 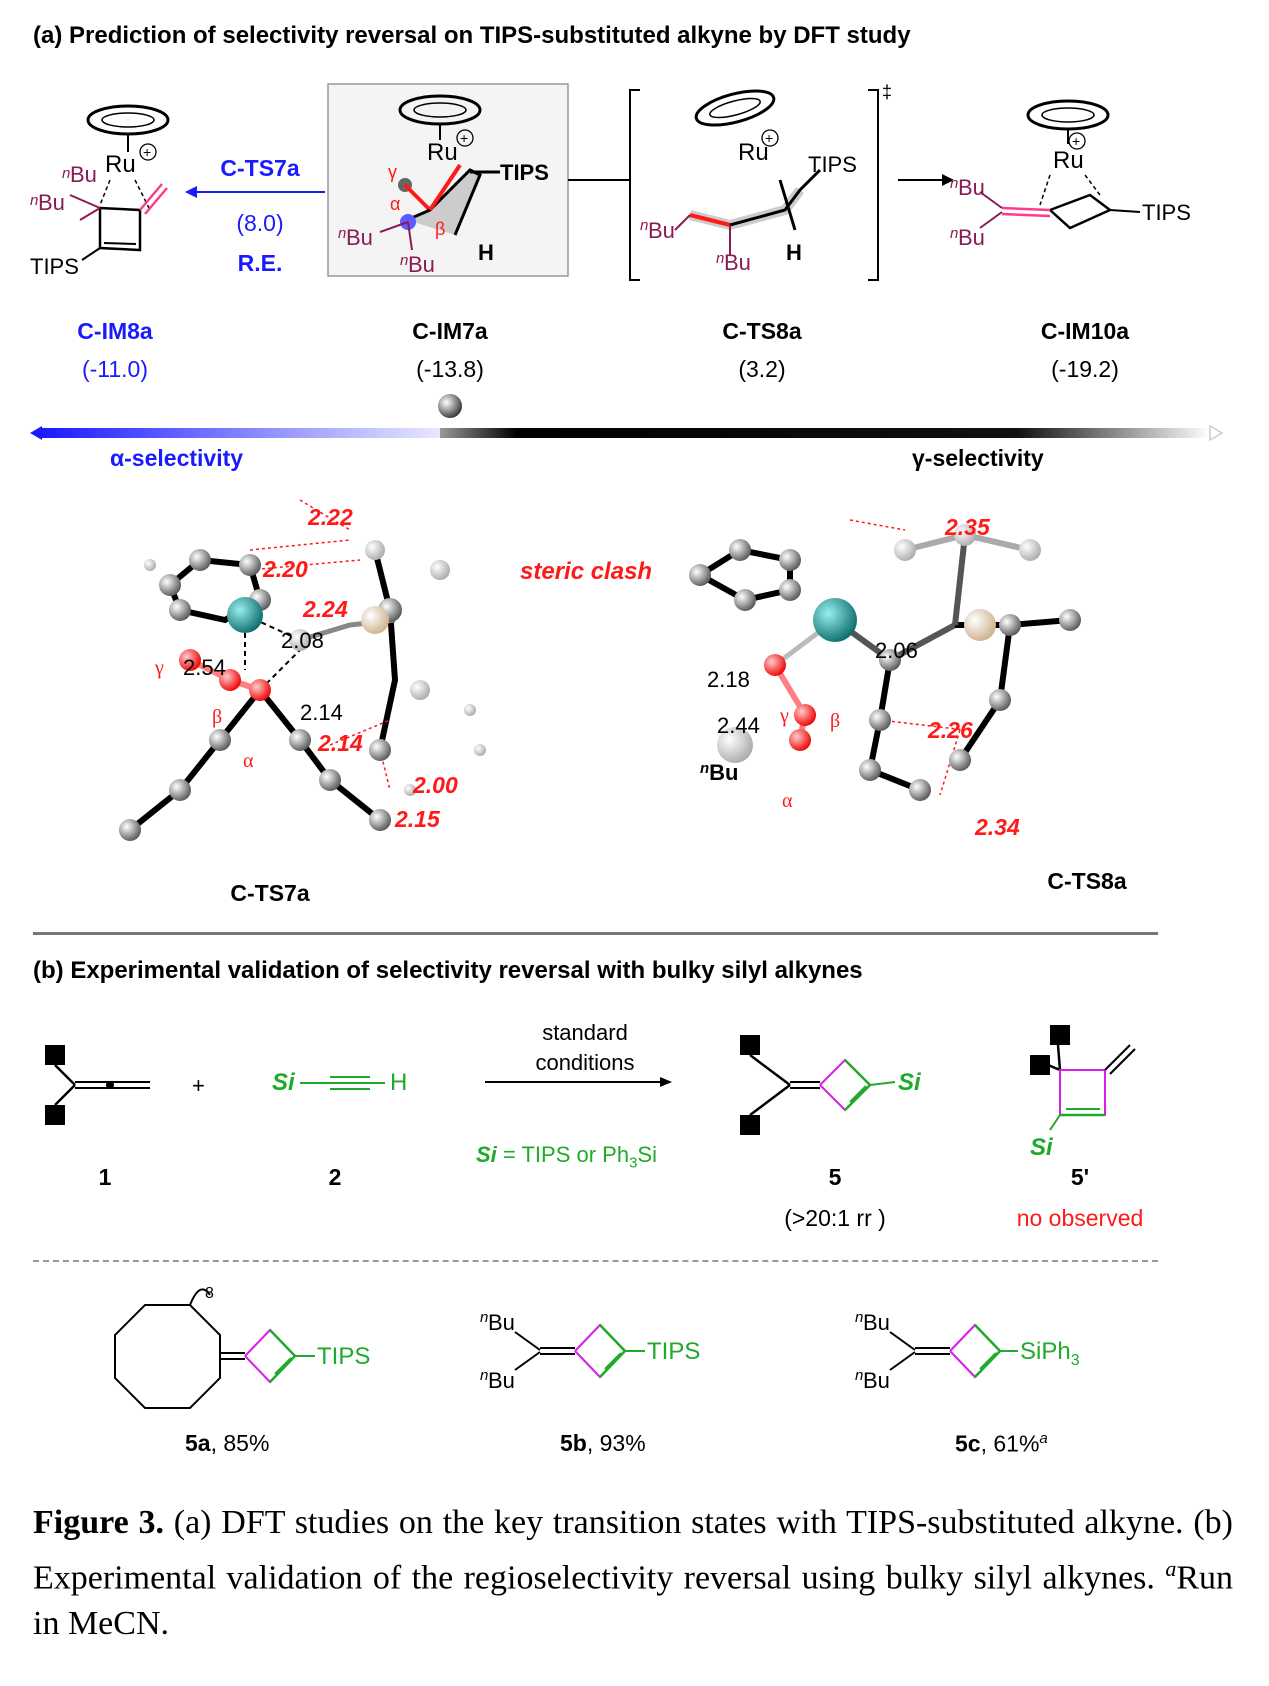 I want to click on structure-ts8a, so click(x=885, y=660).